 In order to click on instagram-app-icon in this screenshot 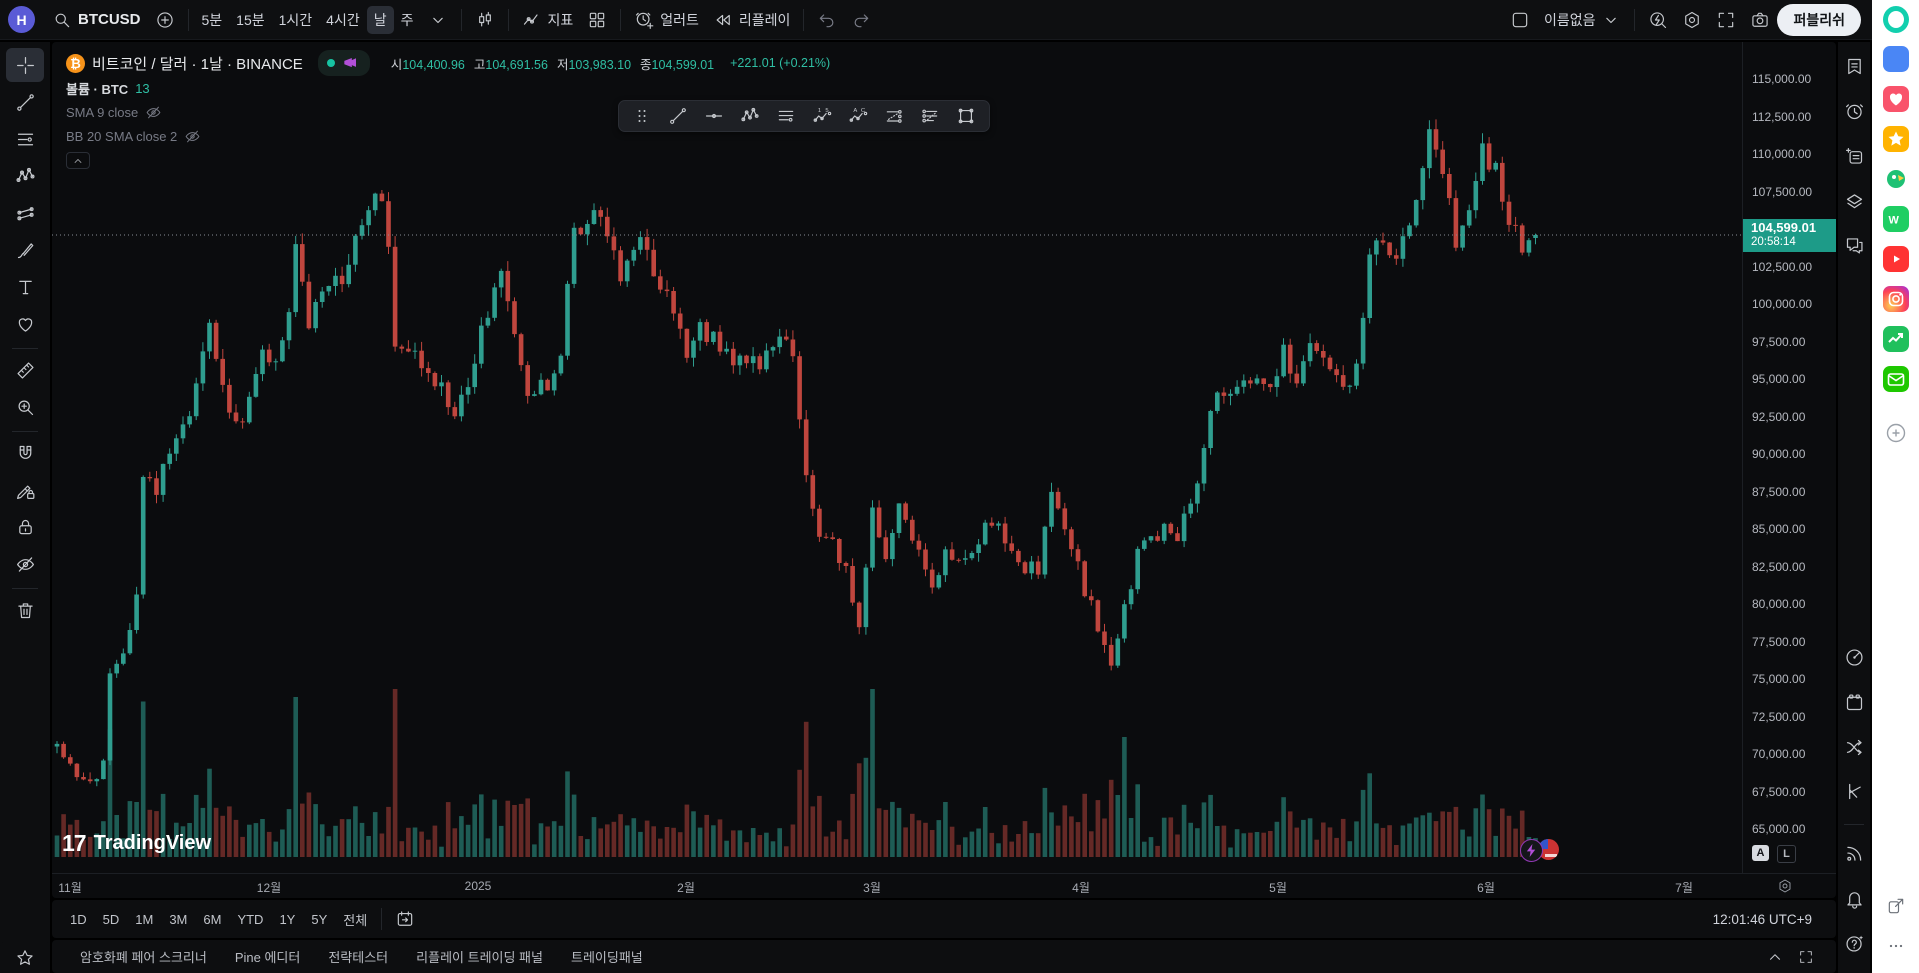, I will do `click(1895, 299)`.